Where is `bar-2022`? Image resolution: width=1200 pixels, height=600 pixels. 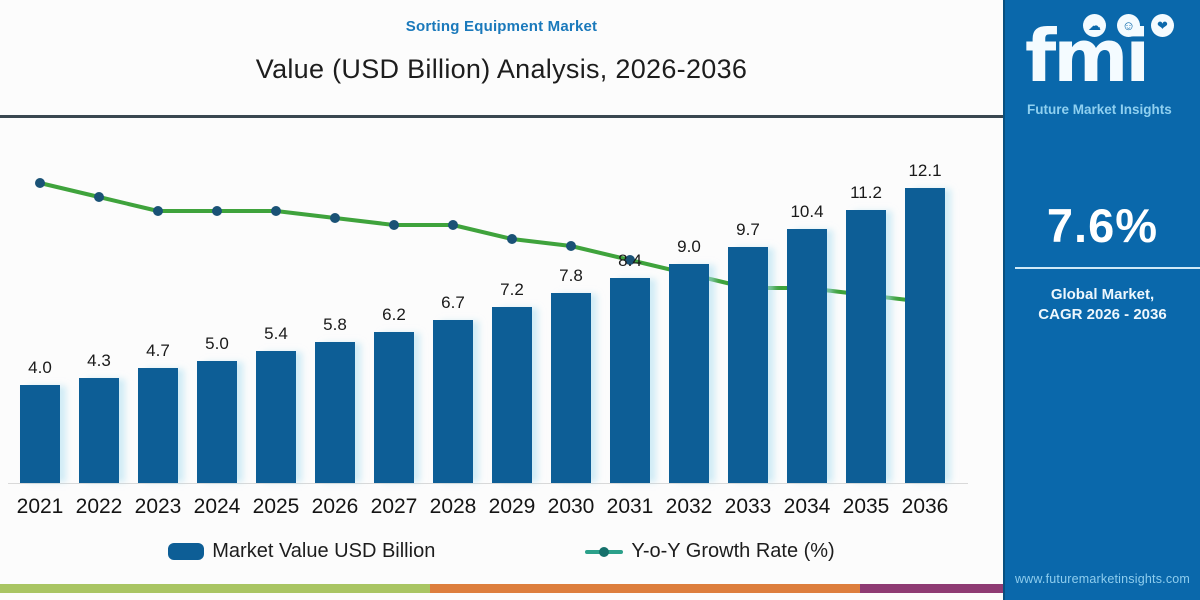 bar-2022 is located at coordinates (99, 430).